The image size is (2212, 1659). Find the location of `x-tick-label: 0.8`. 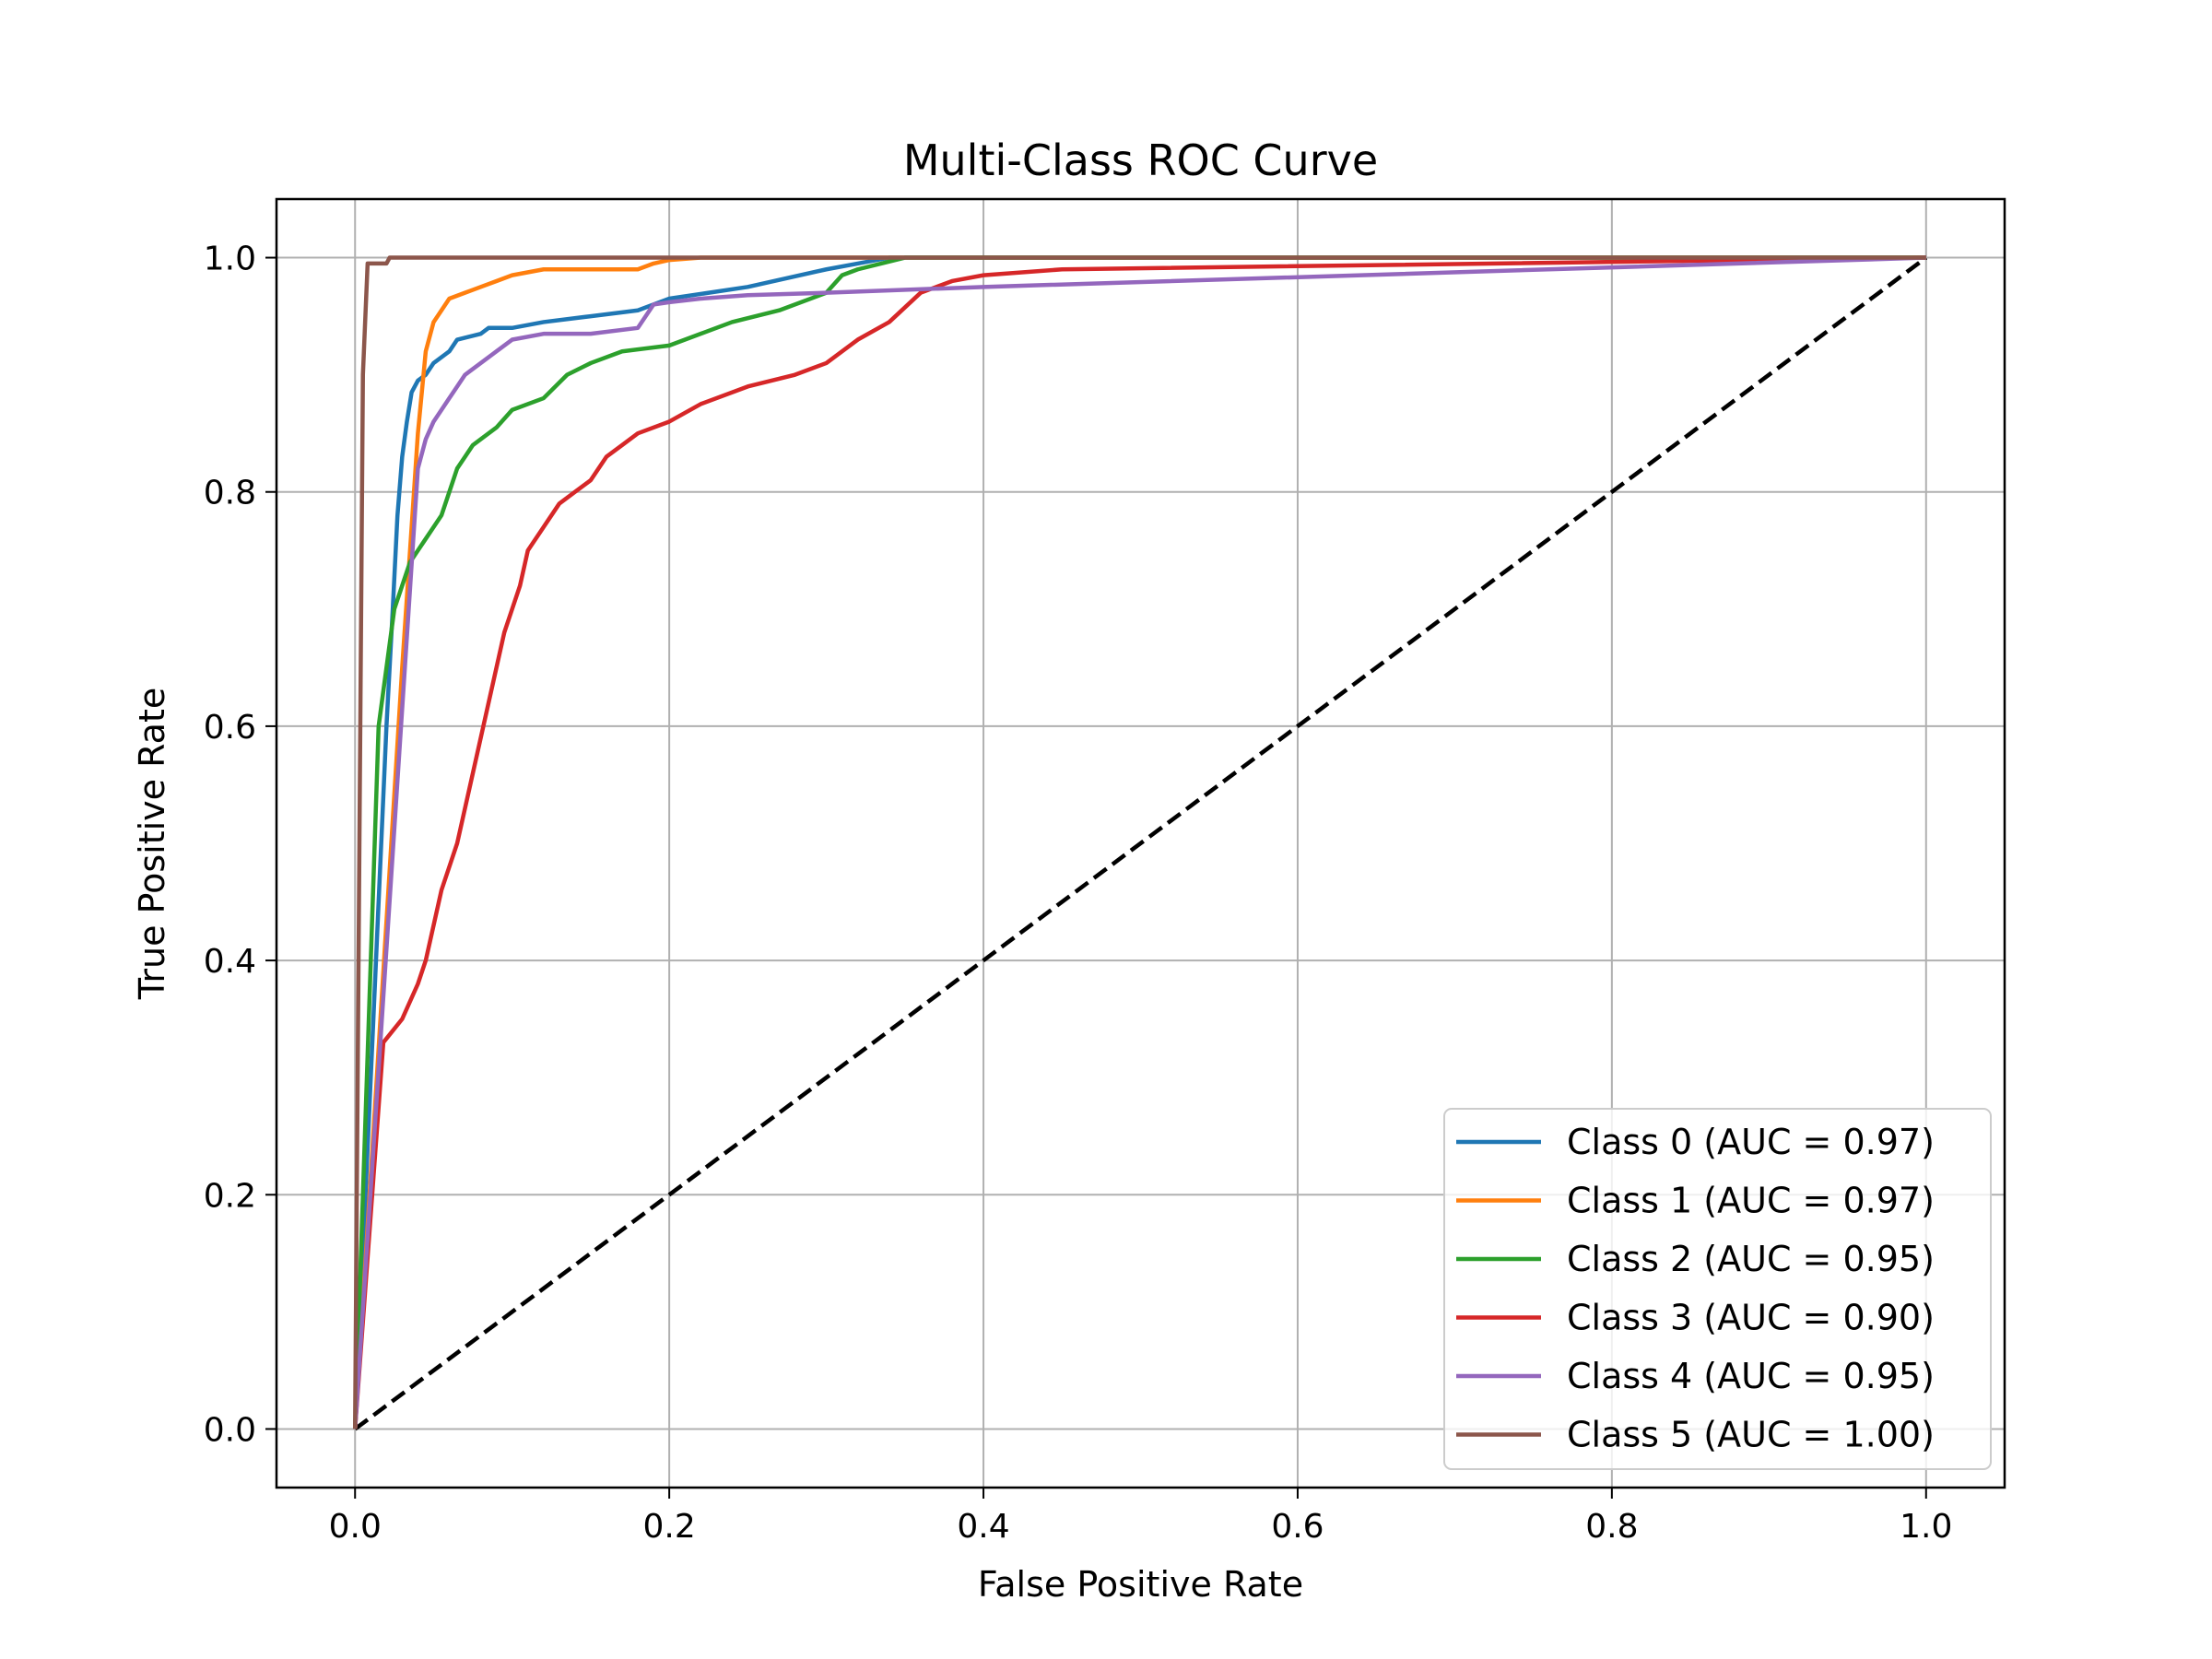

x-tick-label: 0.8 is located at coordinates (1611, 1527).